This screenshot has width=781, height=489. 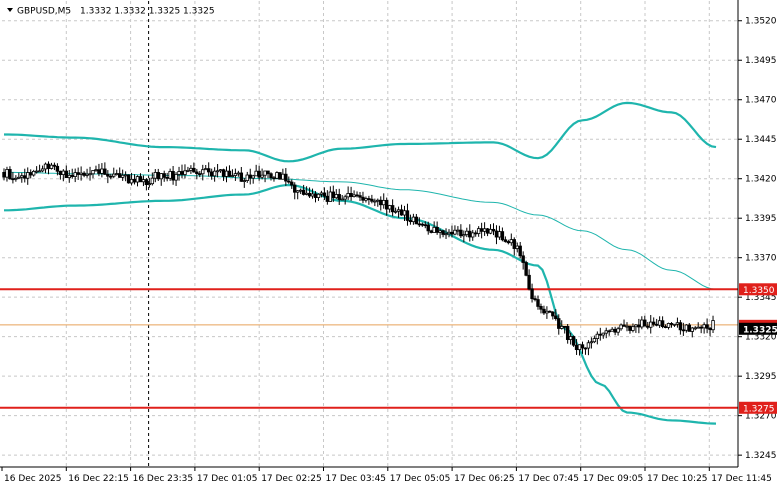 What do you see at coordinates (758, 289) in the screenshot?
I see `level-tag` at bounding box center [758, 289].